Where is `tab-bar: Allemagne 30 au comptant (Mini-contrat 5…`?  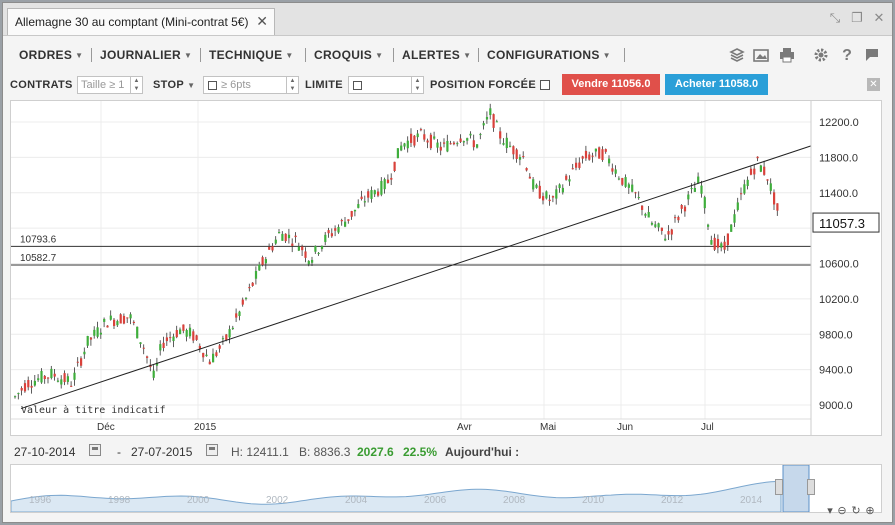 tab-bar: Allemagne 30 au comptant (Mini-contrat 5… is located at coordinates (447, 19).